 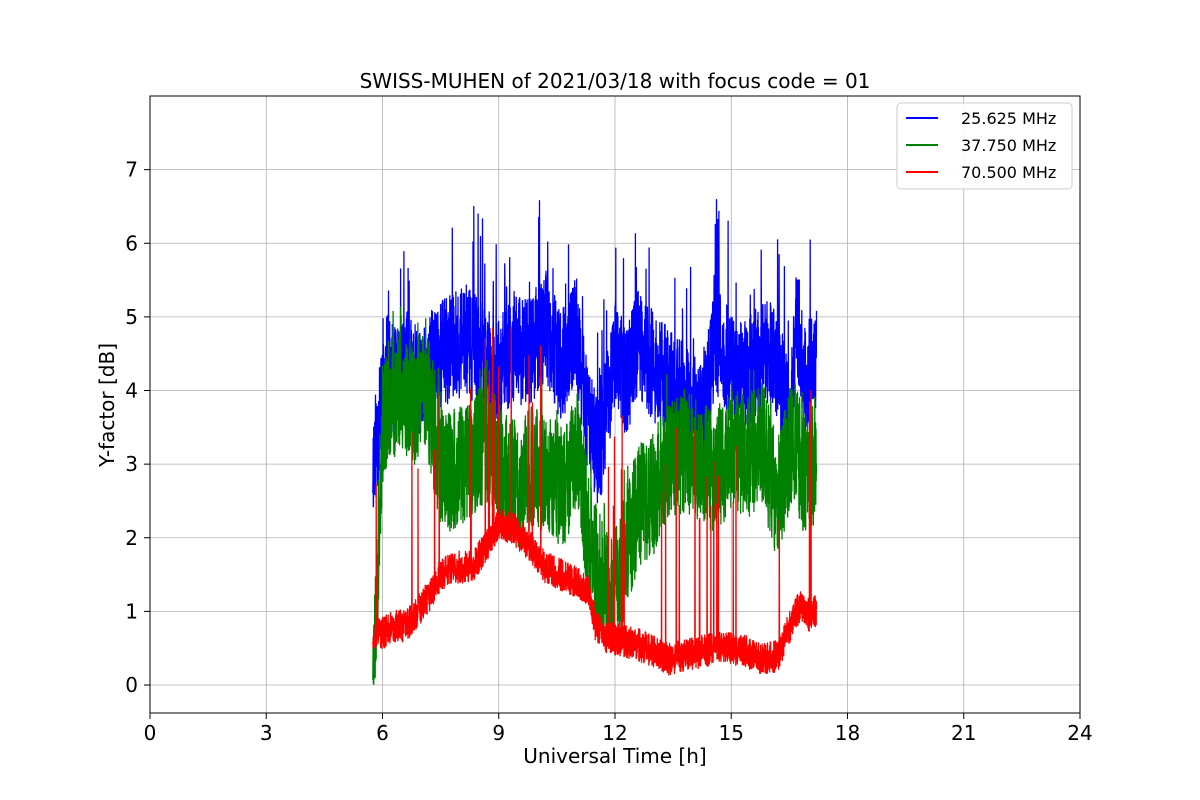 What do you see at coordinates (847, 733) in the screenshot?
I see `x-tick-label: 18` at bounding box center [847, 733].